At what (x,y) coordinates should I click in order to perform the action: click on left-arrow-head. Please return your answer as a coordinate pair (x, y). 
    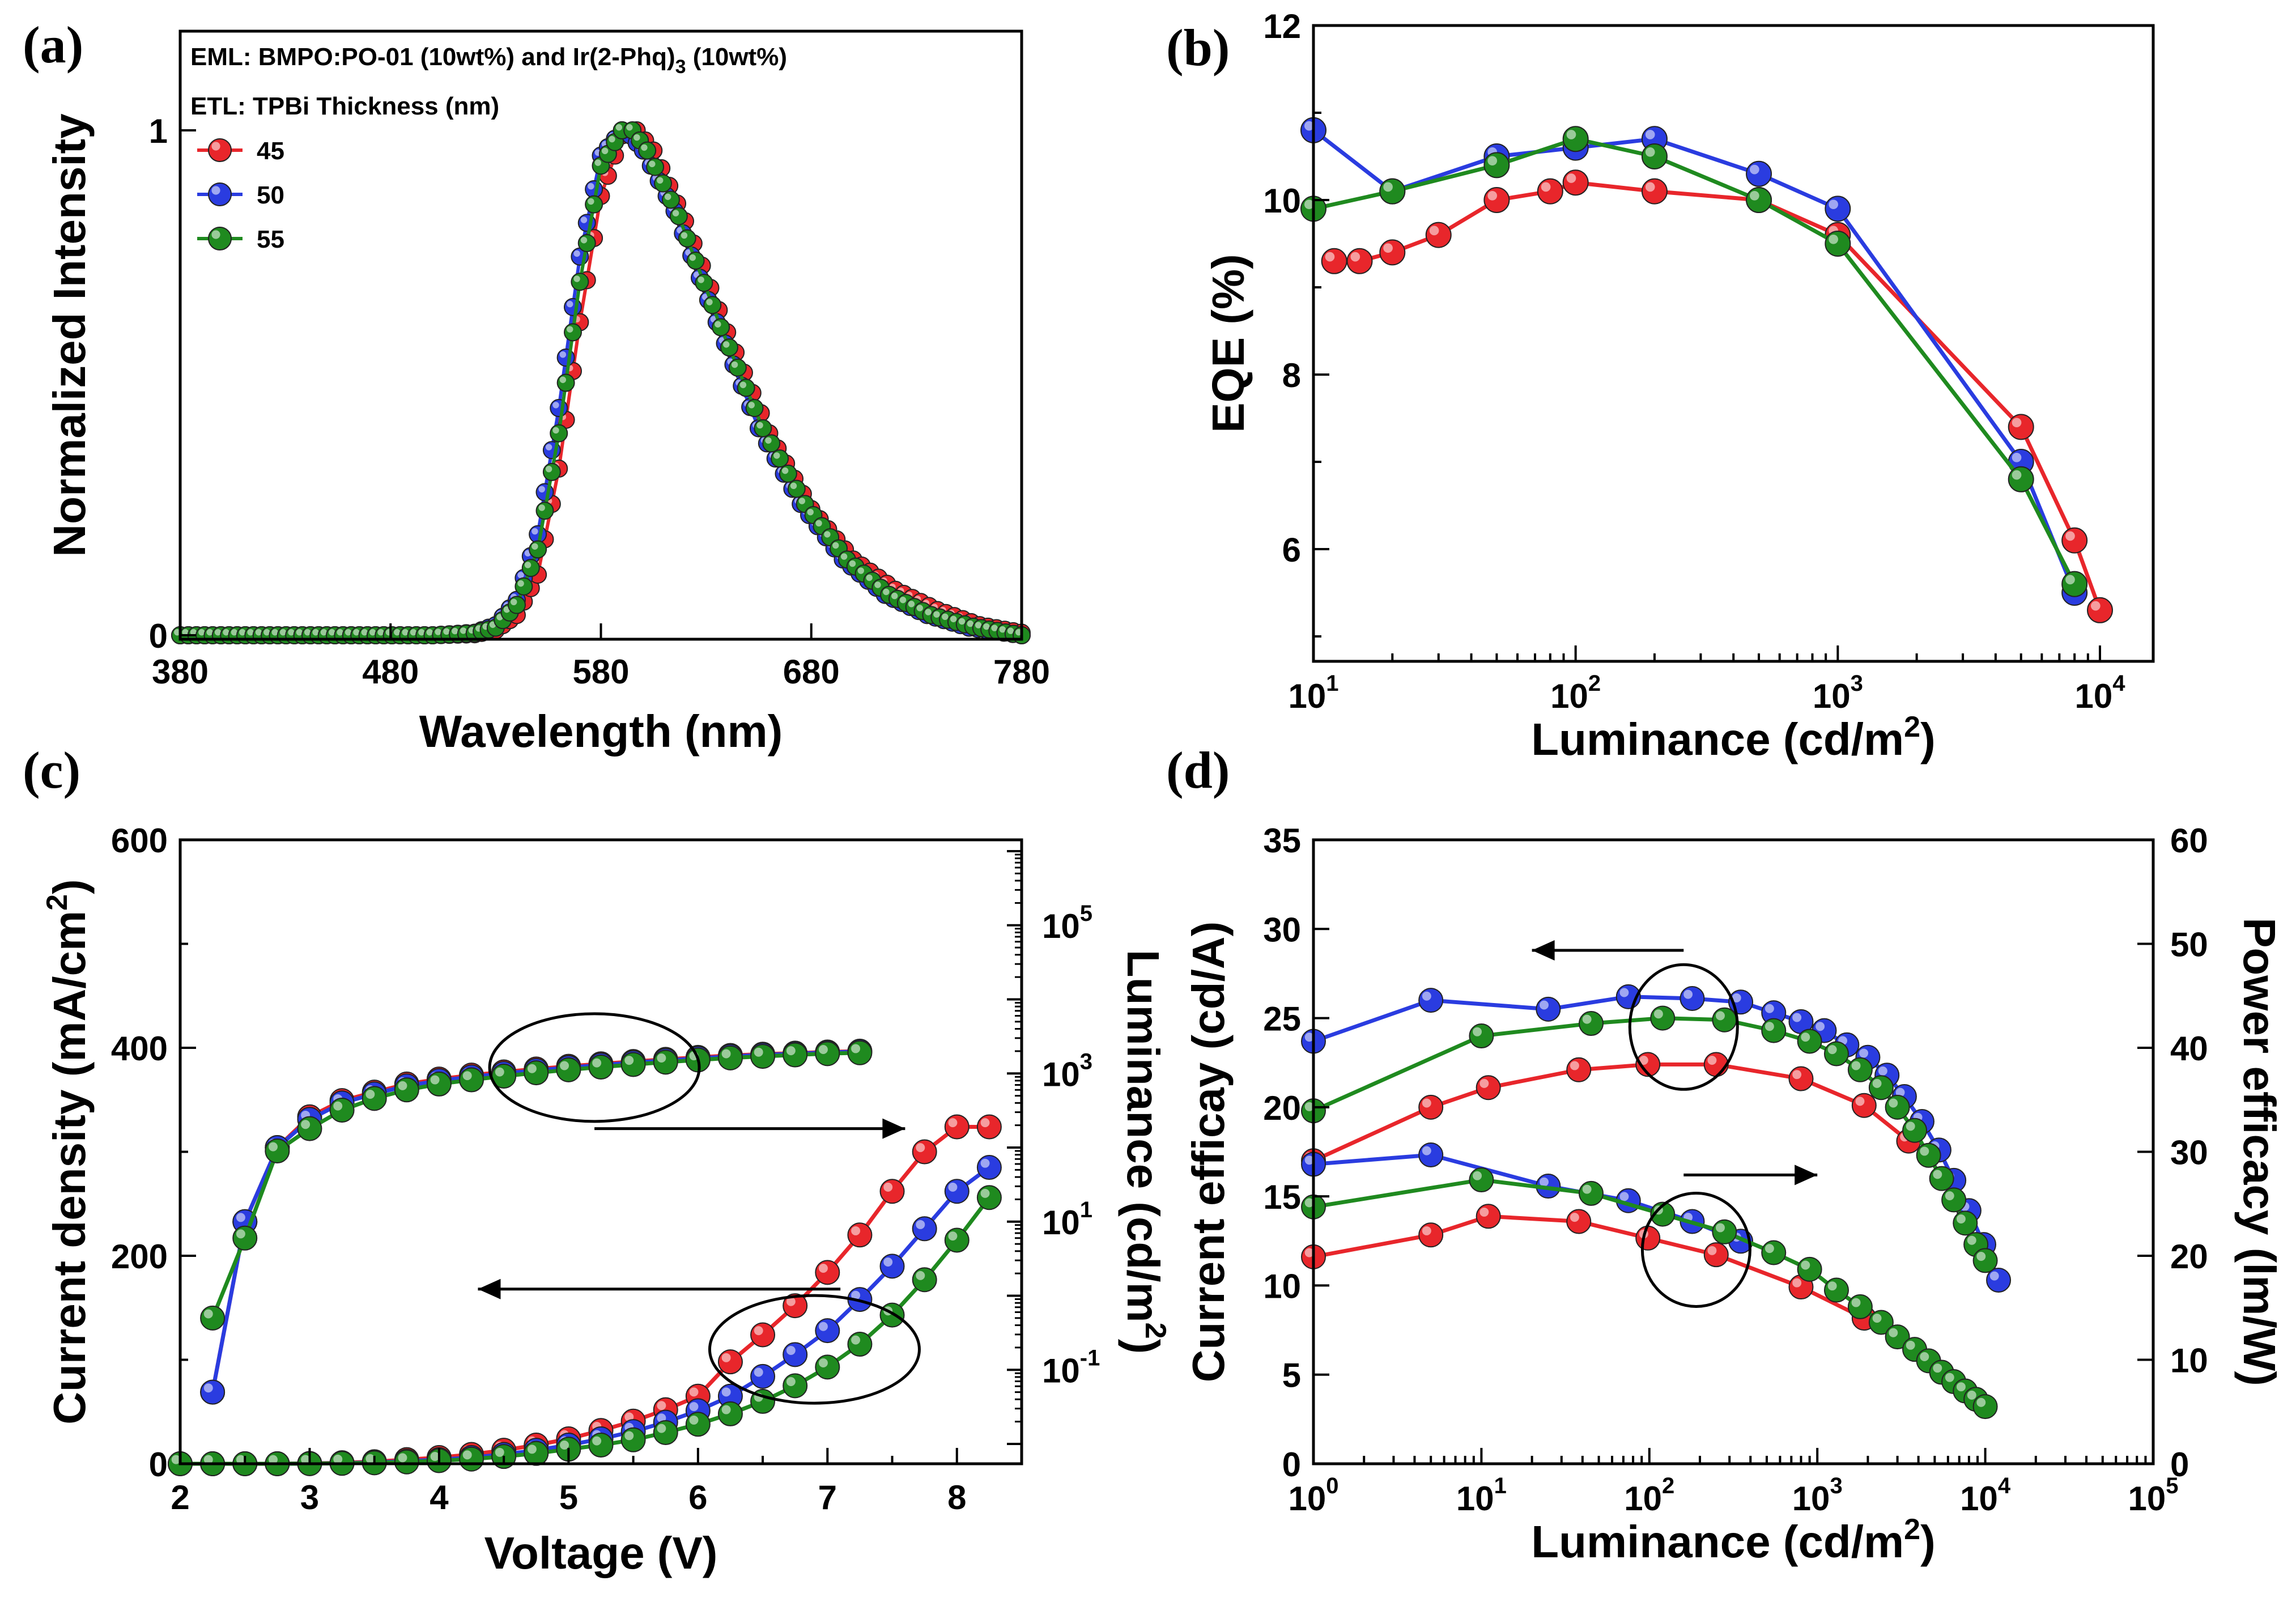
    Looking at the image, I should click on (489, 1288).